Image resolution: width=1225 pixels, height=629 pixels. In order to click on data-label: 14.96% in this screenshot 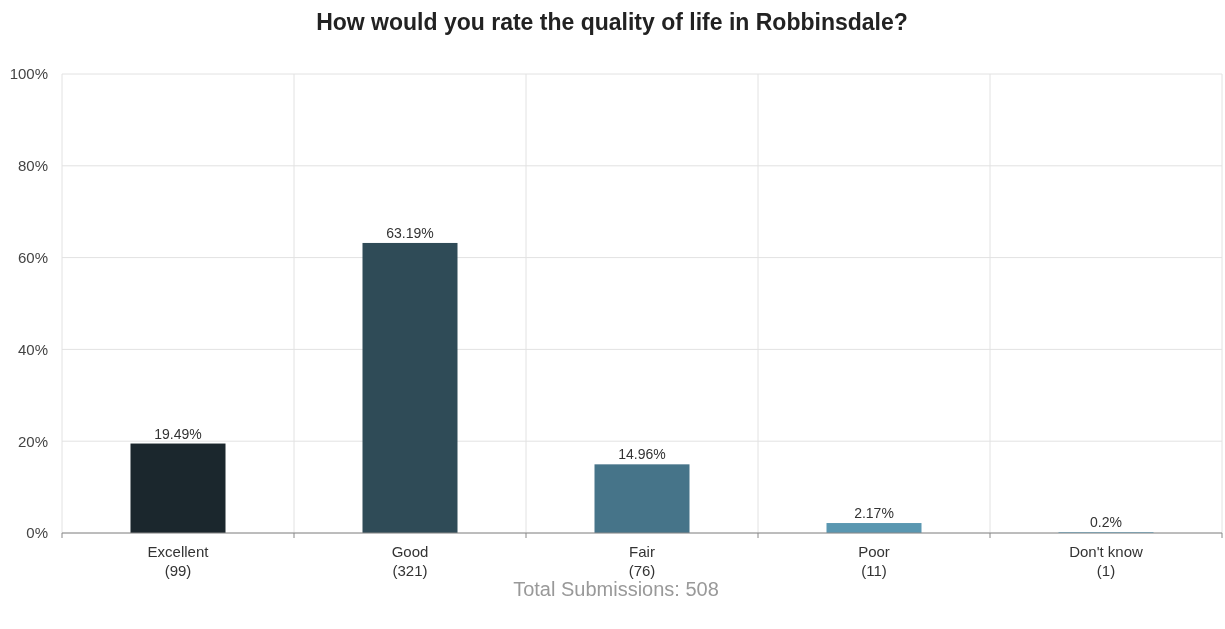, I will do `click(642, 454)`.